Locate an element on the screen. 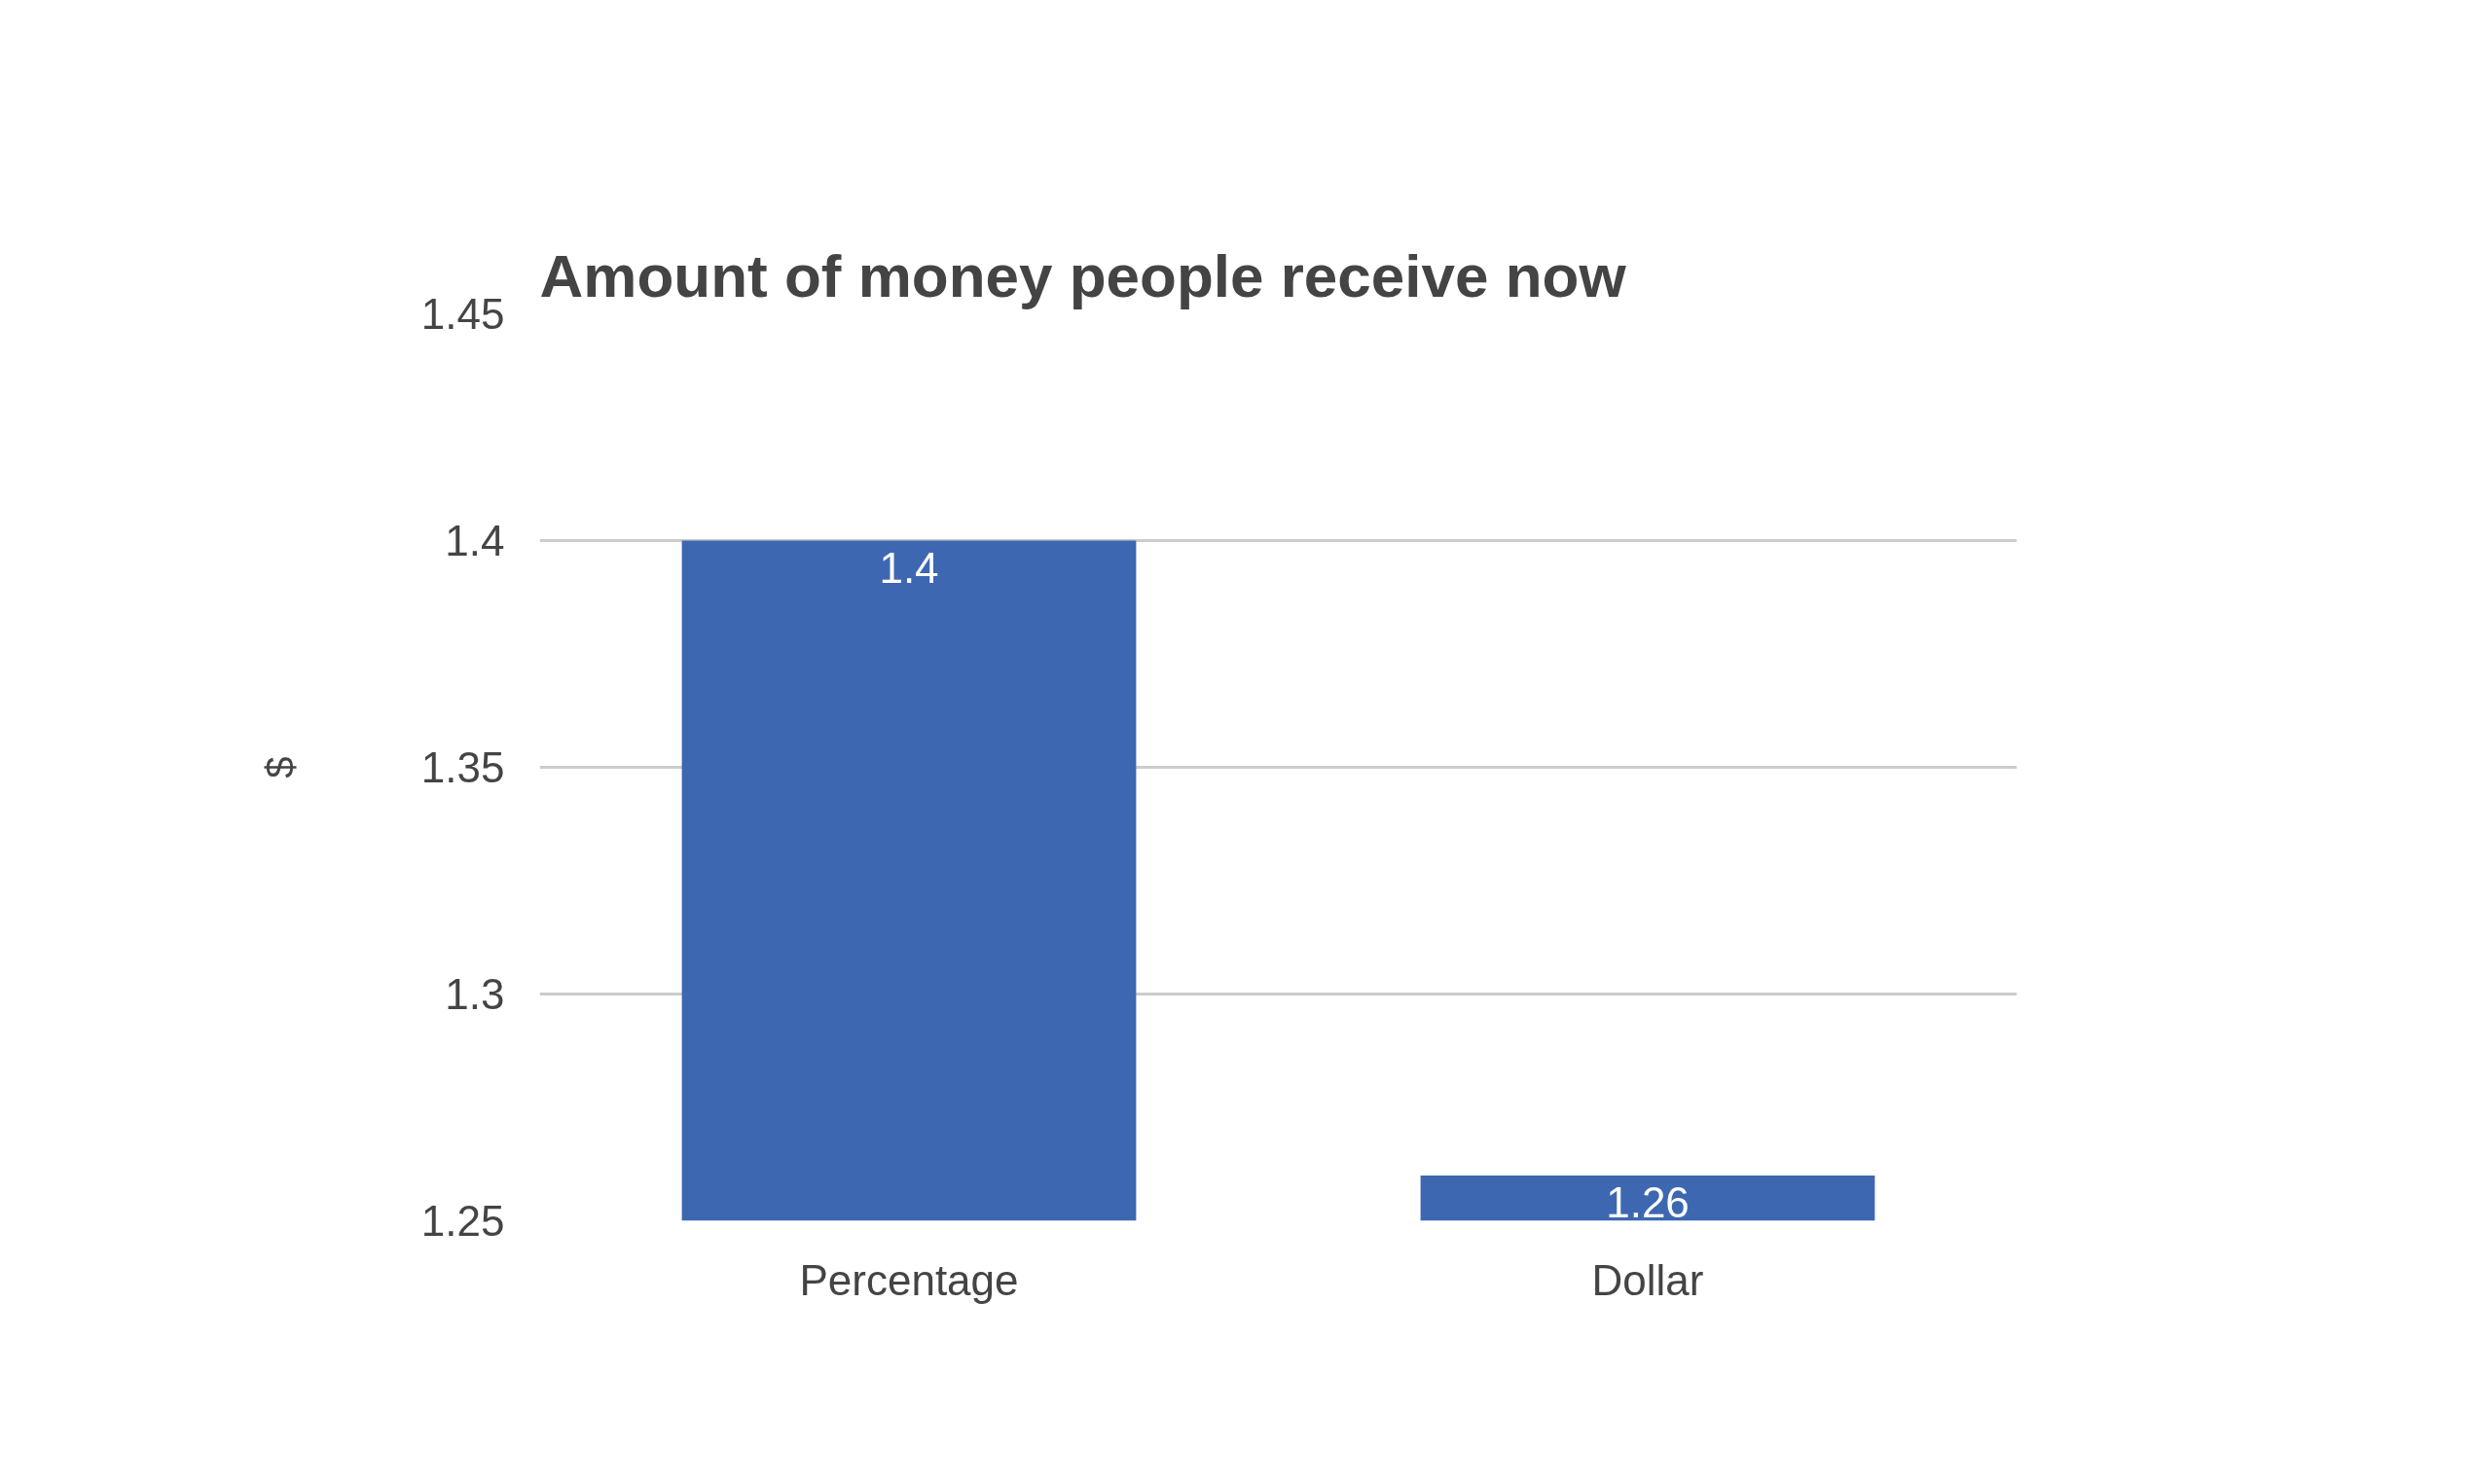 Image resolution: width=2472 pixels, height=1484 pixels. x-tick-label: Percentage is located at coordinates (909, 1280).